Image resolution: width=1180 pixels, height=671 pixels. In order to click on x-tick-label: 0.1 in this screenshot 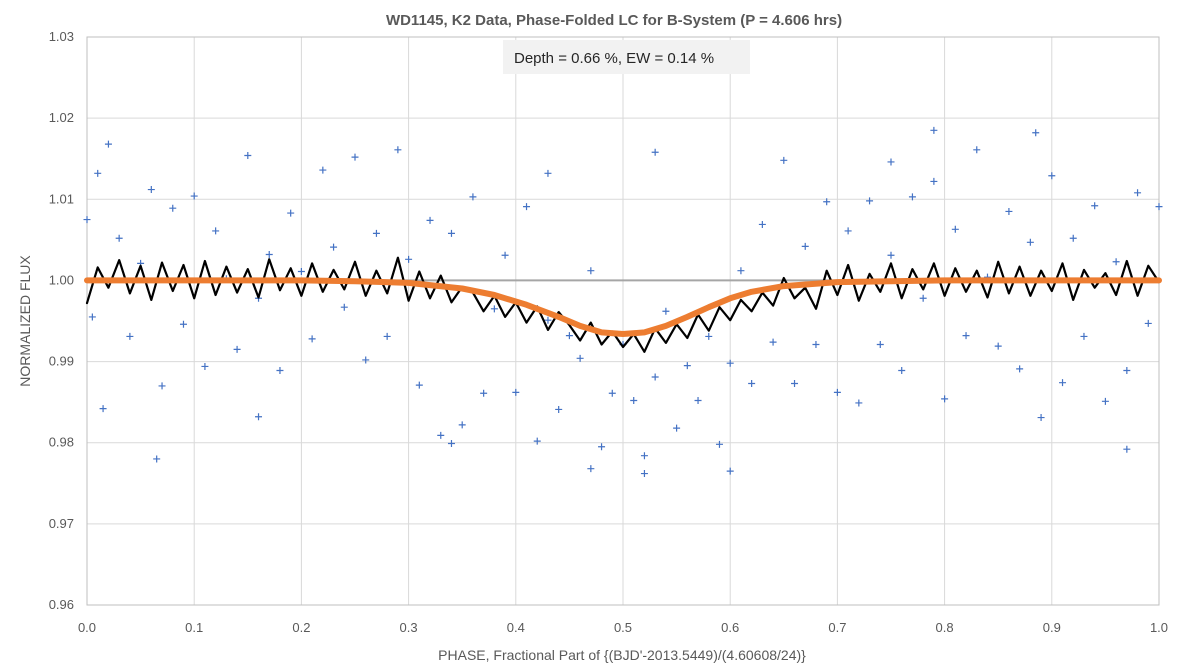, I will do `click(194, 627)`.